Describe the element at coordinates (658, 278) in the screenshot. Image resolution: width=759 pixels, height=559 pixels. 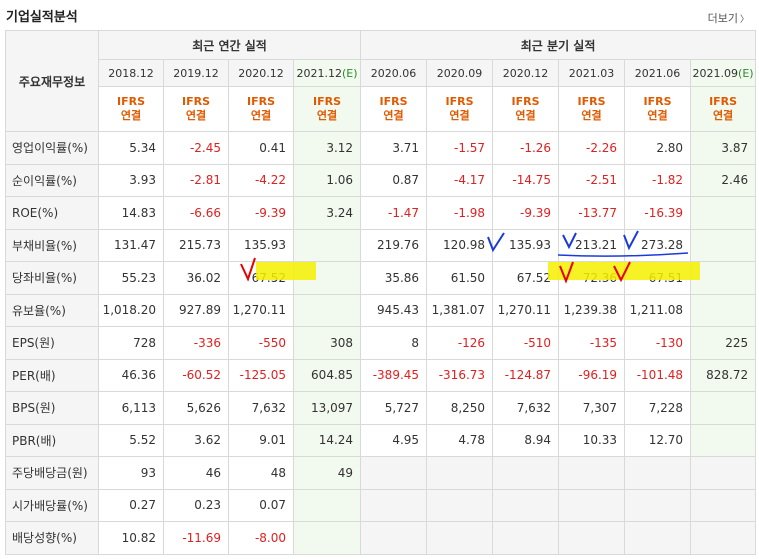
I see `value-cell: 67.51` at that location.